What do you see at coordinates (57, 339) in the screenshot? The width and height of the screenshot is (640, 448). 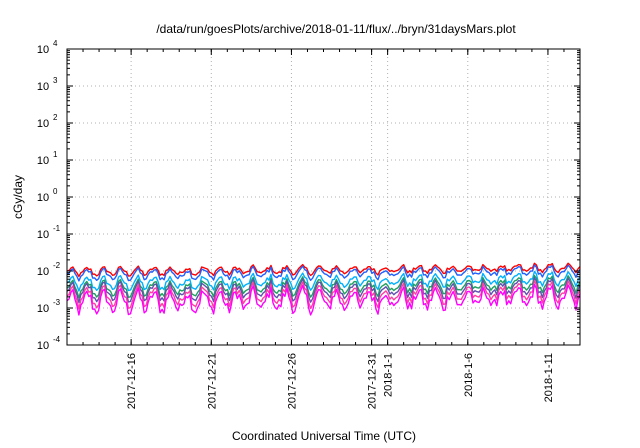 I see `y-tick-exponent: -4` at bounding box center [57, 339].